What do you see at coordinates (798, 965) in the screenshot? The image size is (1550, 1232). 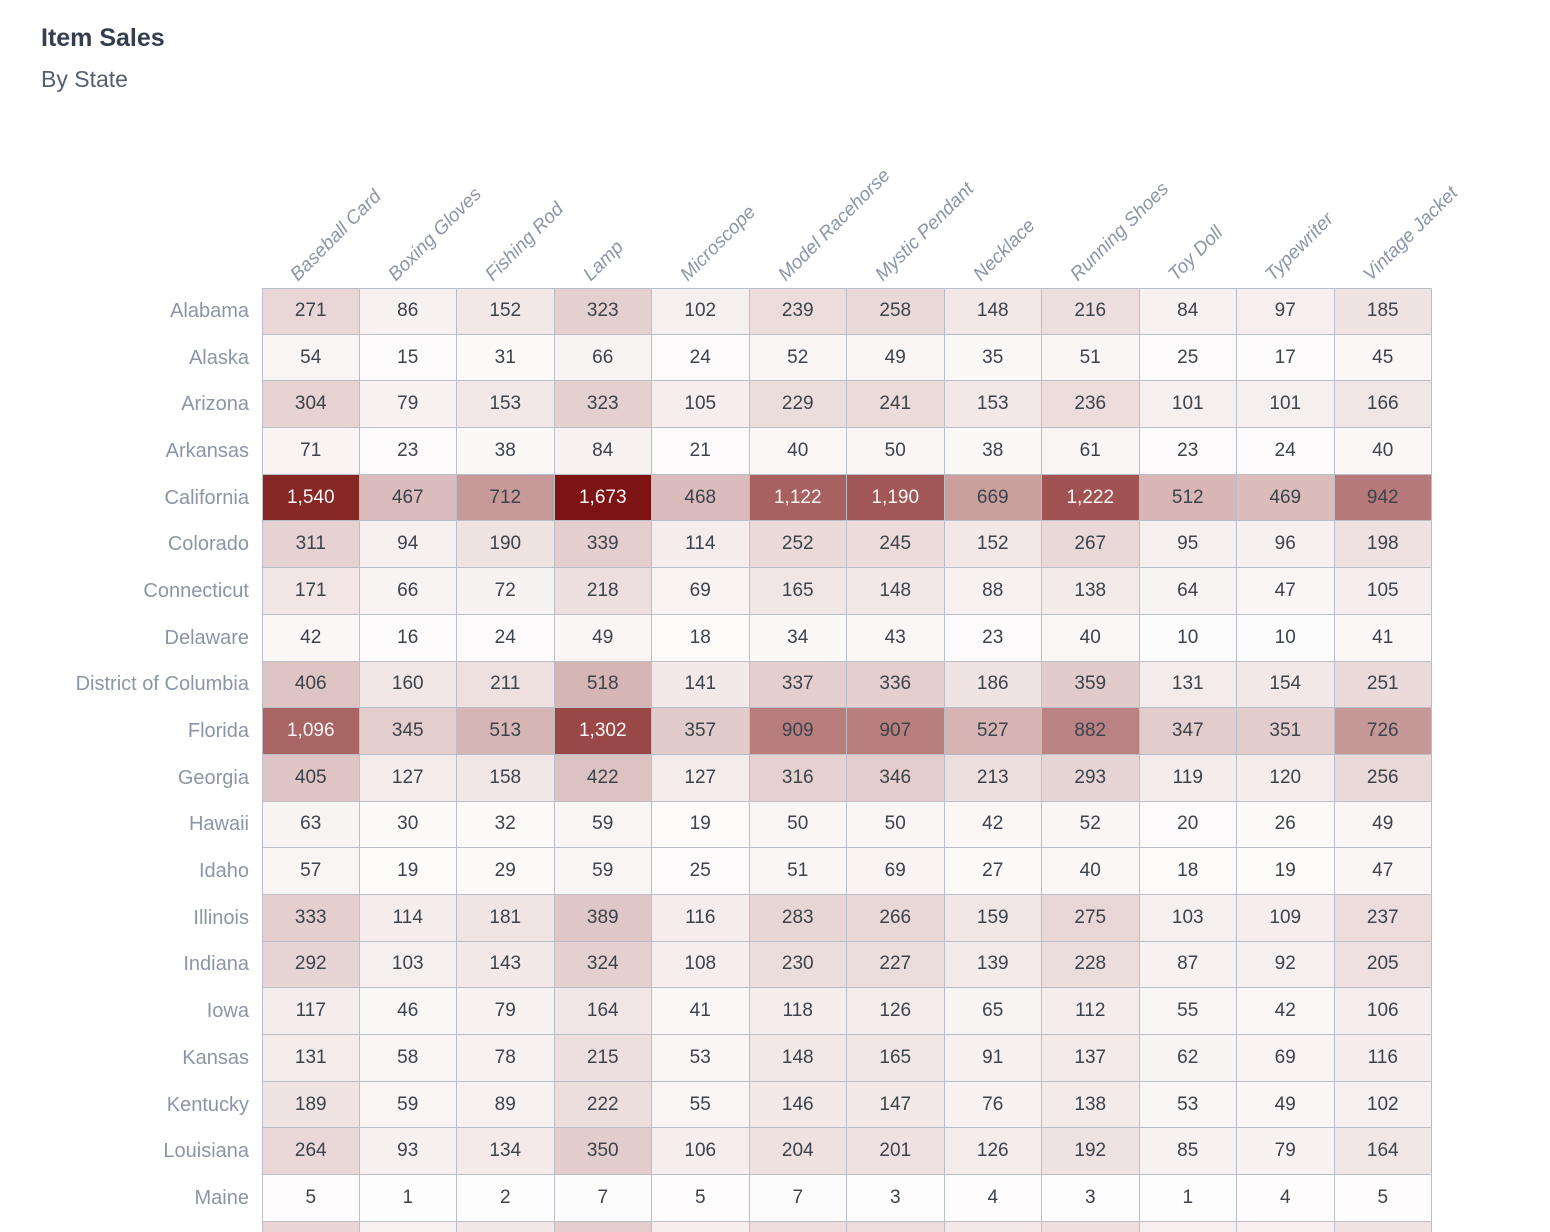 I see `heatmap-cell: 230` at bounding box center [798, 965].